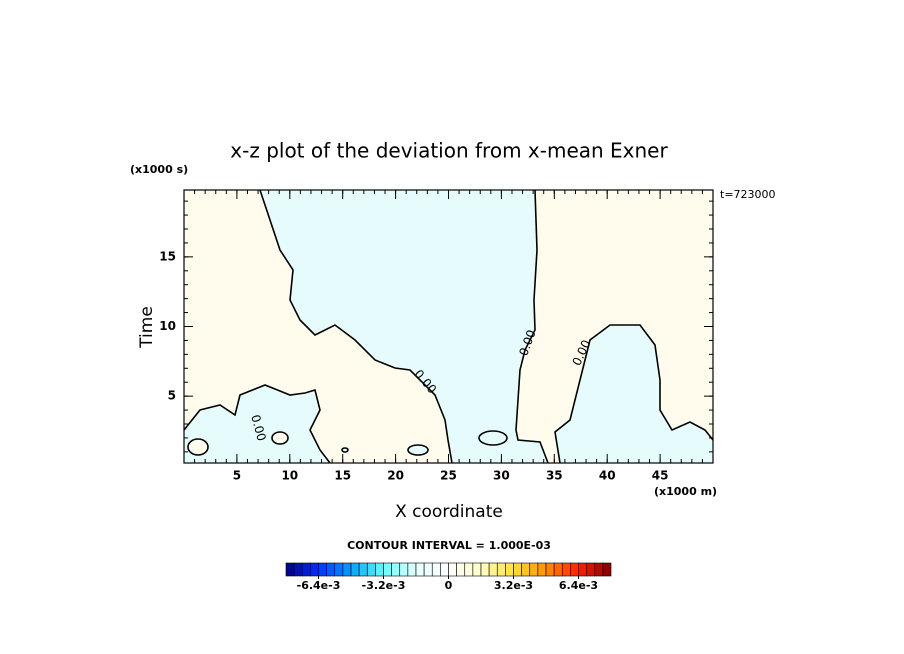  Describe the element at coordinates (167, 326) in the screenshot. I see `y-tick-label: 10` at that location.